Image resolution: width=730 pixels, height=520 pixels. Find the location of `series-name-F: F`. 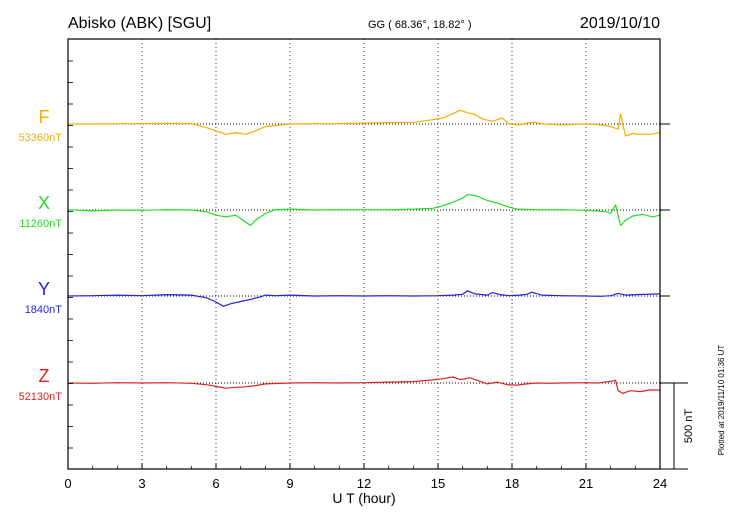

series-name-F: F is located at coordinates (44, 117).